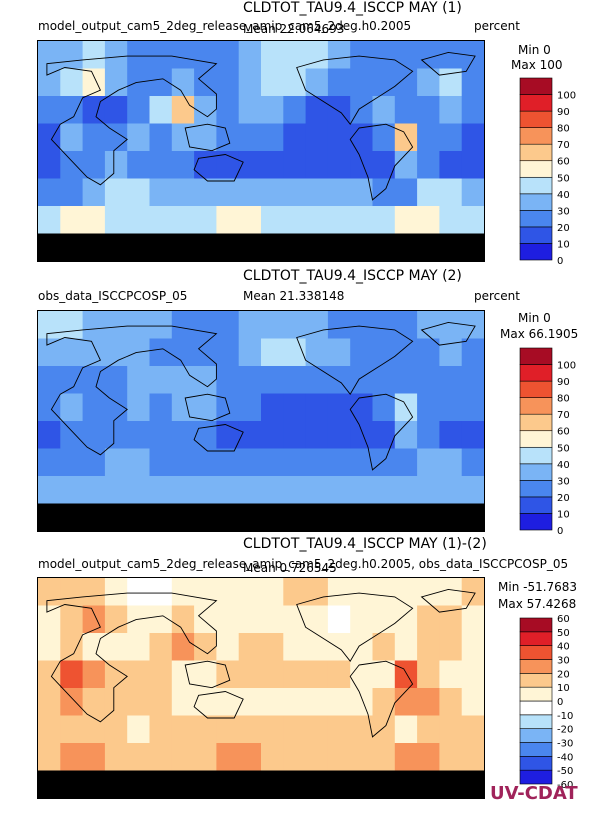 The height and width of the screenshot is (814, 606). I want to click on panel2-colorbar: 0 10 20 30 40 50 60 70 80 90 100, so click(554, 442).